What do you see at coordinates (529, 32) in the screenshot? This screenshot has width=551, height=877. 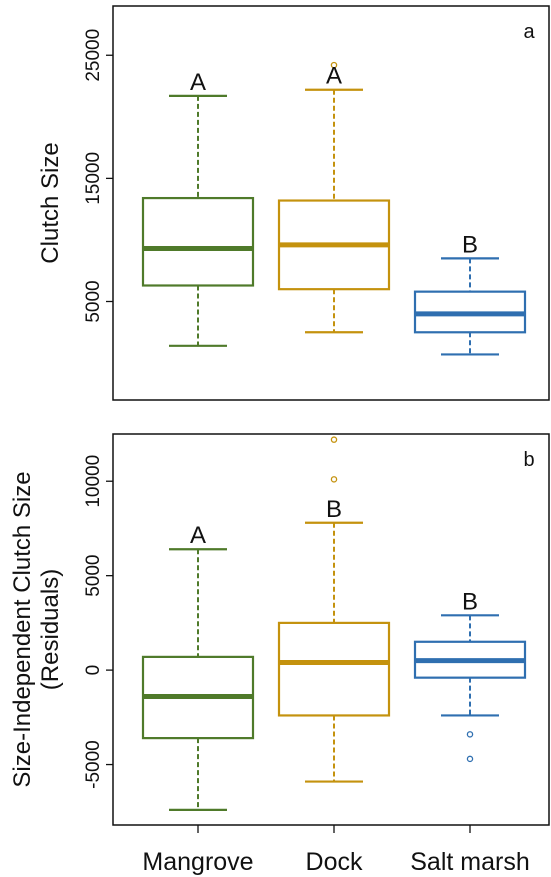 I see `panel-a-letter: a` at bounding box center [529, 32].